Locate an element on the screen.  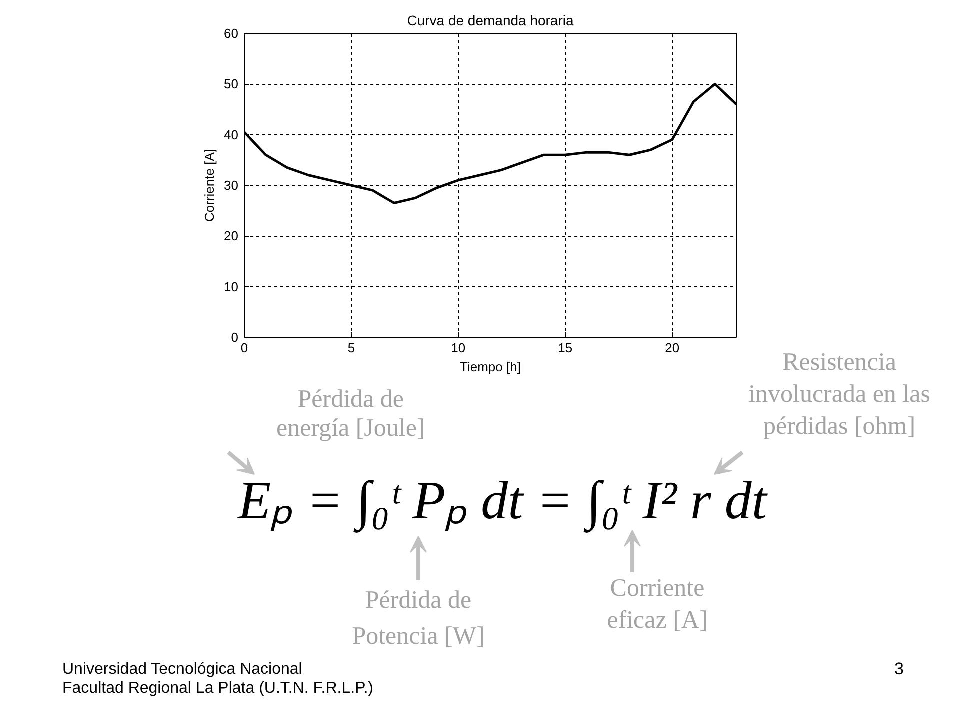
x-axis-title: Tiempo [h] is located at coordinates (490, 367).